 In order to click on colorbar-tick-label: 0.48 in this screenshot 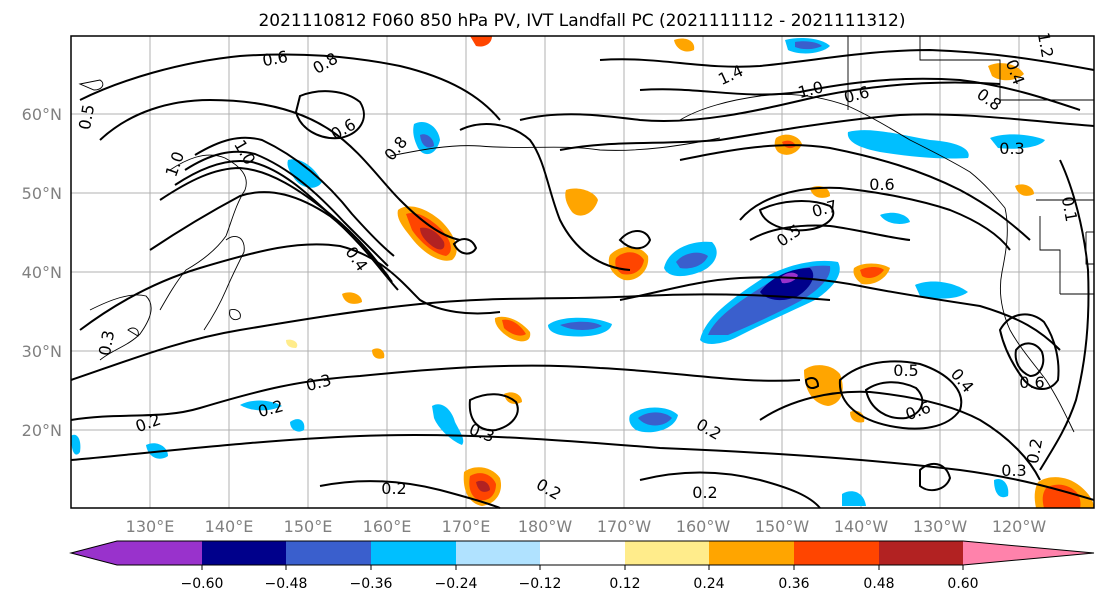, I will do `click(878, 584)`.